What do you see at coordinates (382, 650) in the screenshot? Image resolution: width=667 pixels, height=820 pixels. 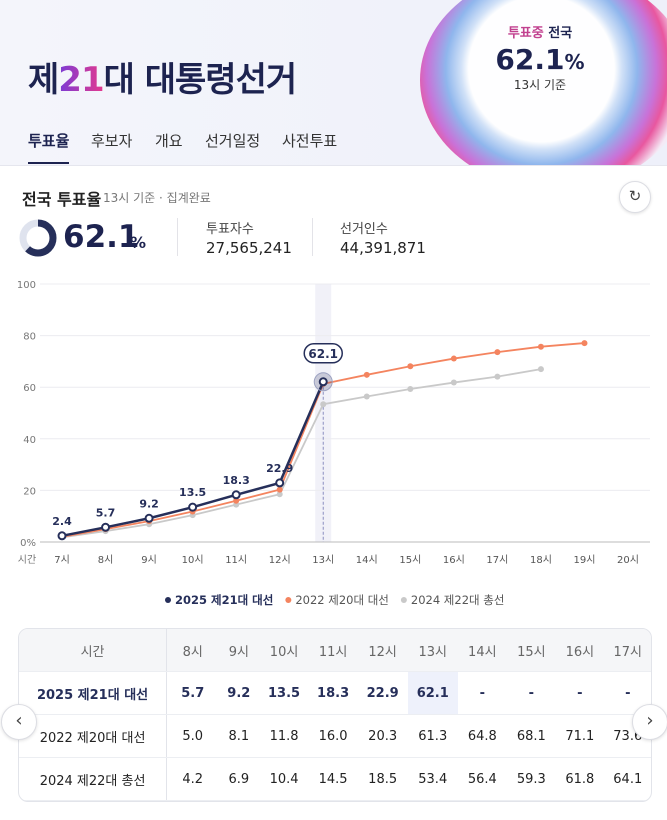 I see `header-cell: 12시` at bounding box center [382, 650].